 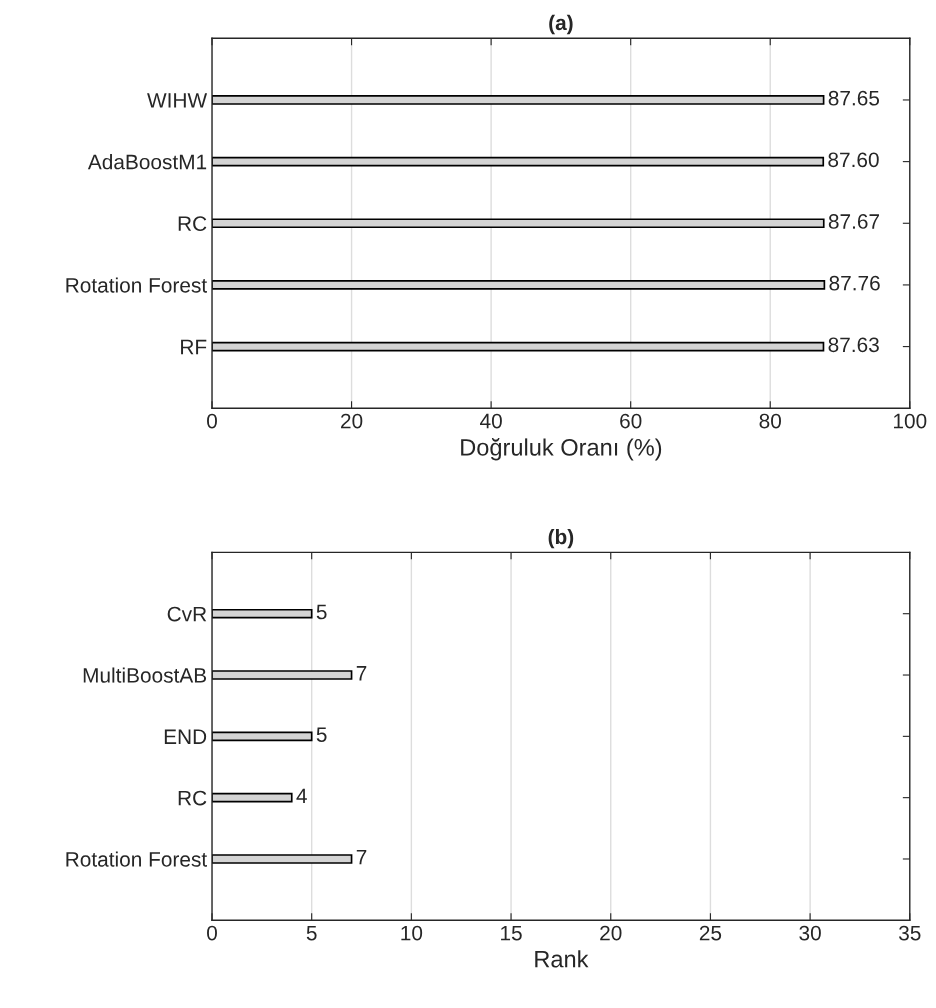 I want to click on data-label: 87.76, so click(x=854, y=283).